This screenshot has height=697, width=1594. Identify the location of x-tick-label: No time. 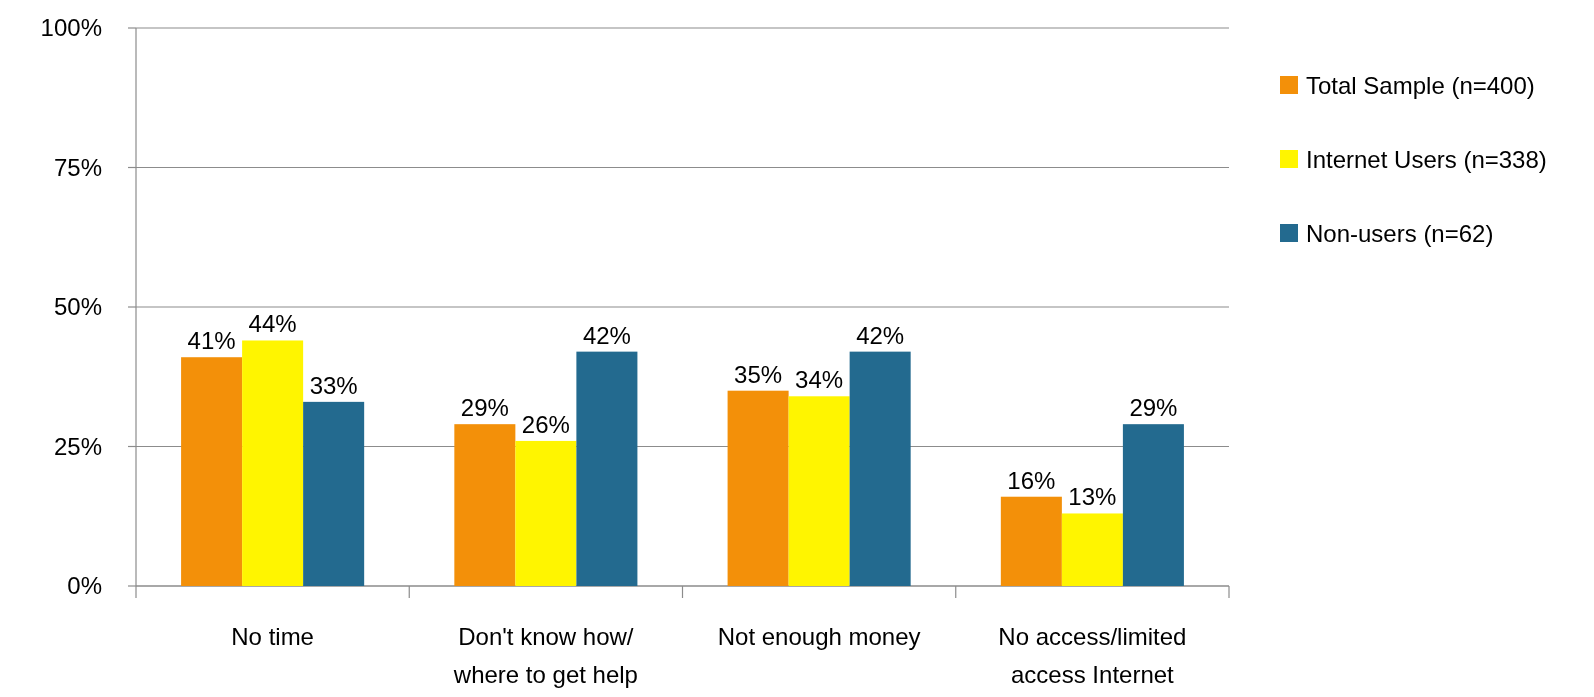
(272, 636).